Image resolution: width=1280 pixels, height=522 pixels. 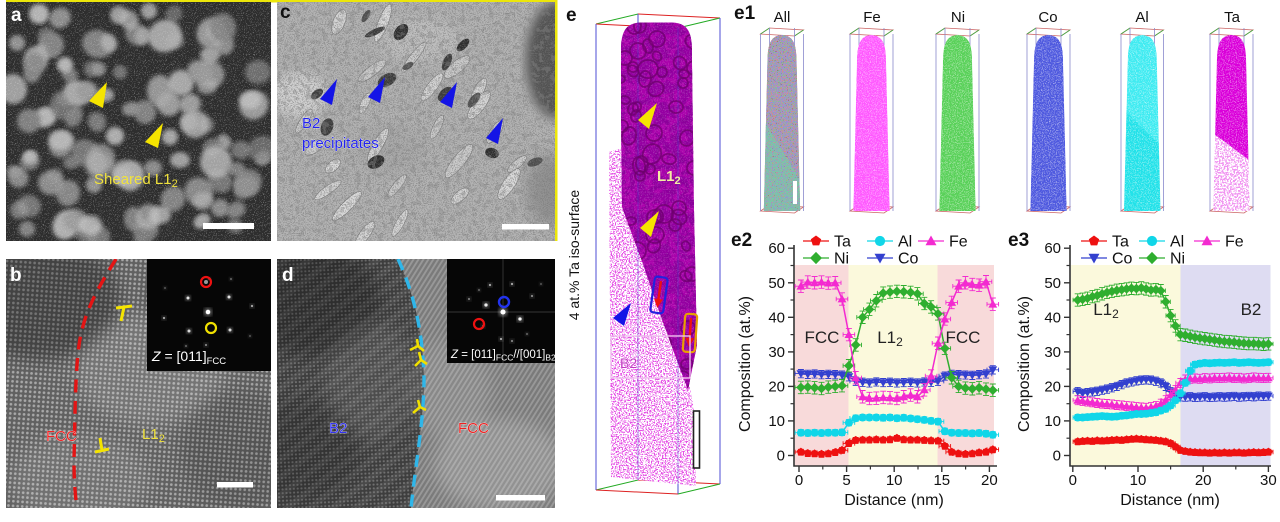 What do you see at coordinates (16, 15) in the screenshot?
I see `svg-text: a` at bounding box center [16, 15].